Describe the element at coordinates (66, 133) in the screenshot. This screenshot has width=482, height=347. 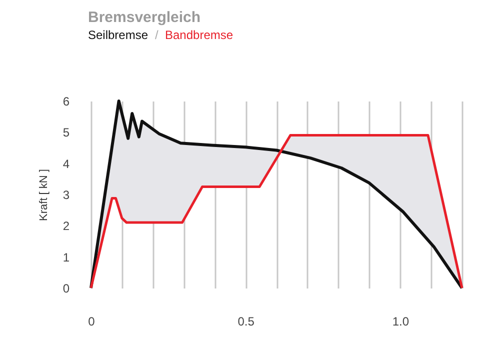
I see `y-tick-label: 5` at that location.